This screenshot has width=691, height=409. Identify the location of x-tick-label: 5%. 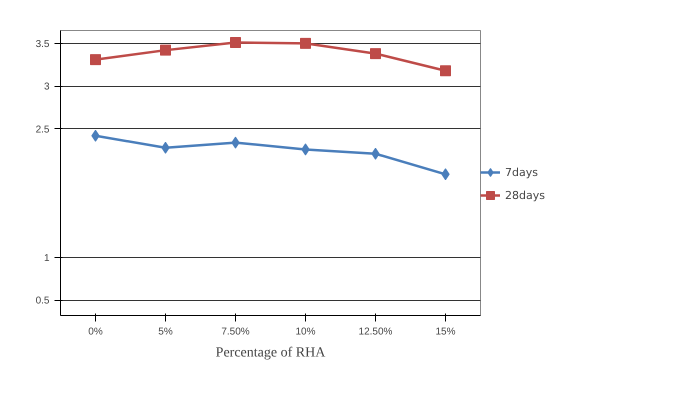
(165, 332).